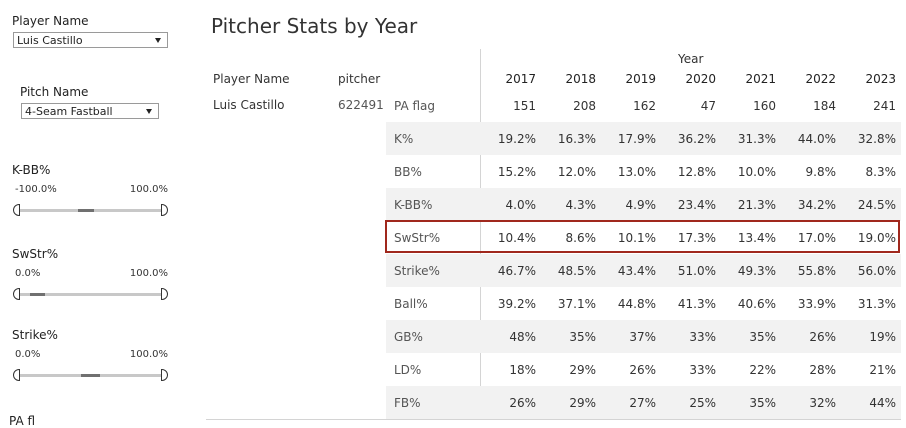 The image size is (906, 428). I want to click on table-cell: 15.2%, so click(516, 172).